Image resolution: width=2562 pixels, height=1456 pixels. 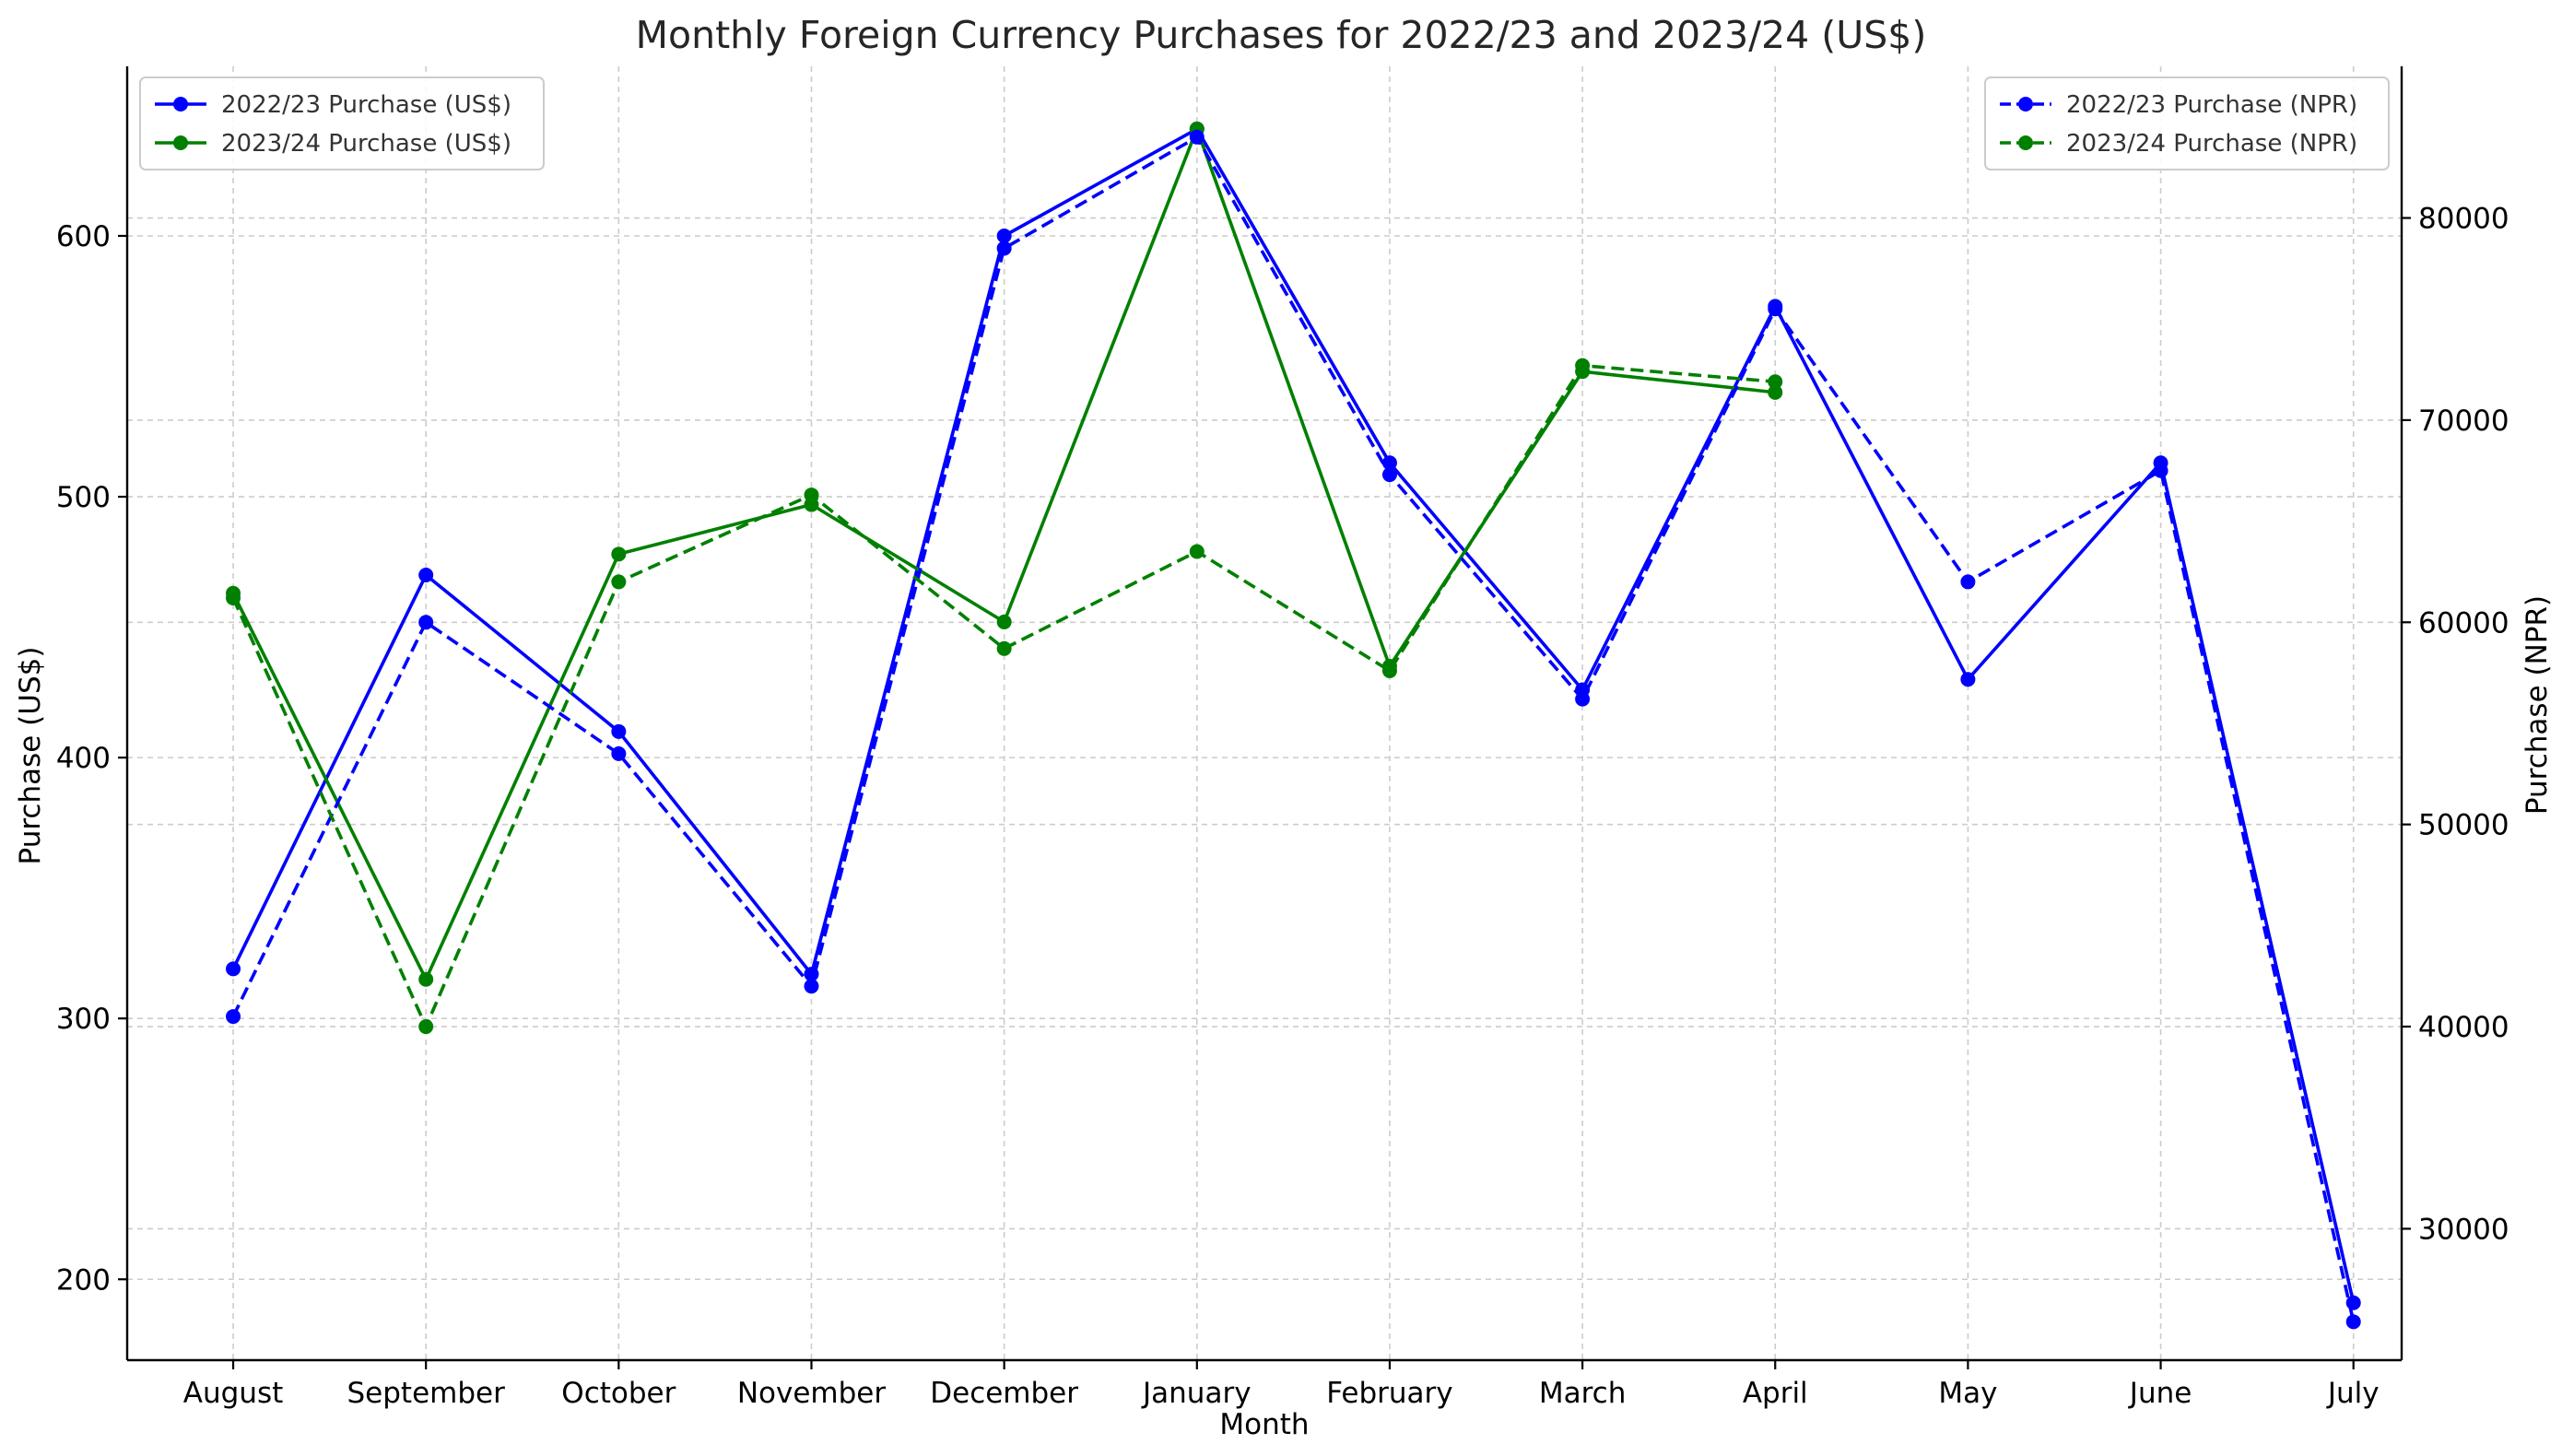 What do you see at coordinates (1264, 1424) in the screenshot?
I see `x-axis-label: Month` at bounding box center [1264, 1424].